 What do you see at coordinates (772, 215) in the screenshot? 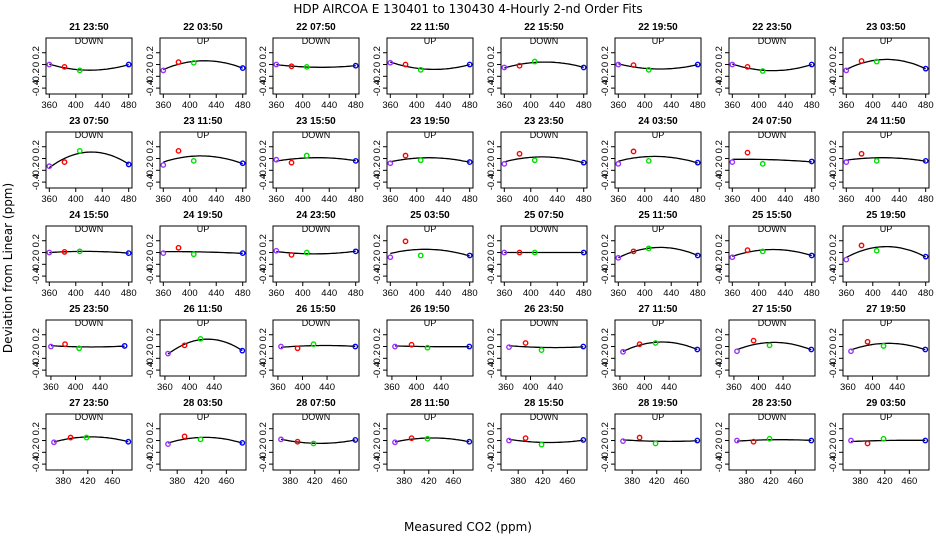
I see `panel-title: 25 15:50` at bounding box center [772, 215].